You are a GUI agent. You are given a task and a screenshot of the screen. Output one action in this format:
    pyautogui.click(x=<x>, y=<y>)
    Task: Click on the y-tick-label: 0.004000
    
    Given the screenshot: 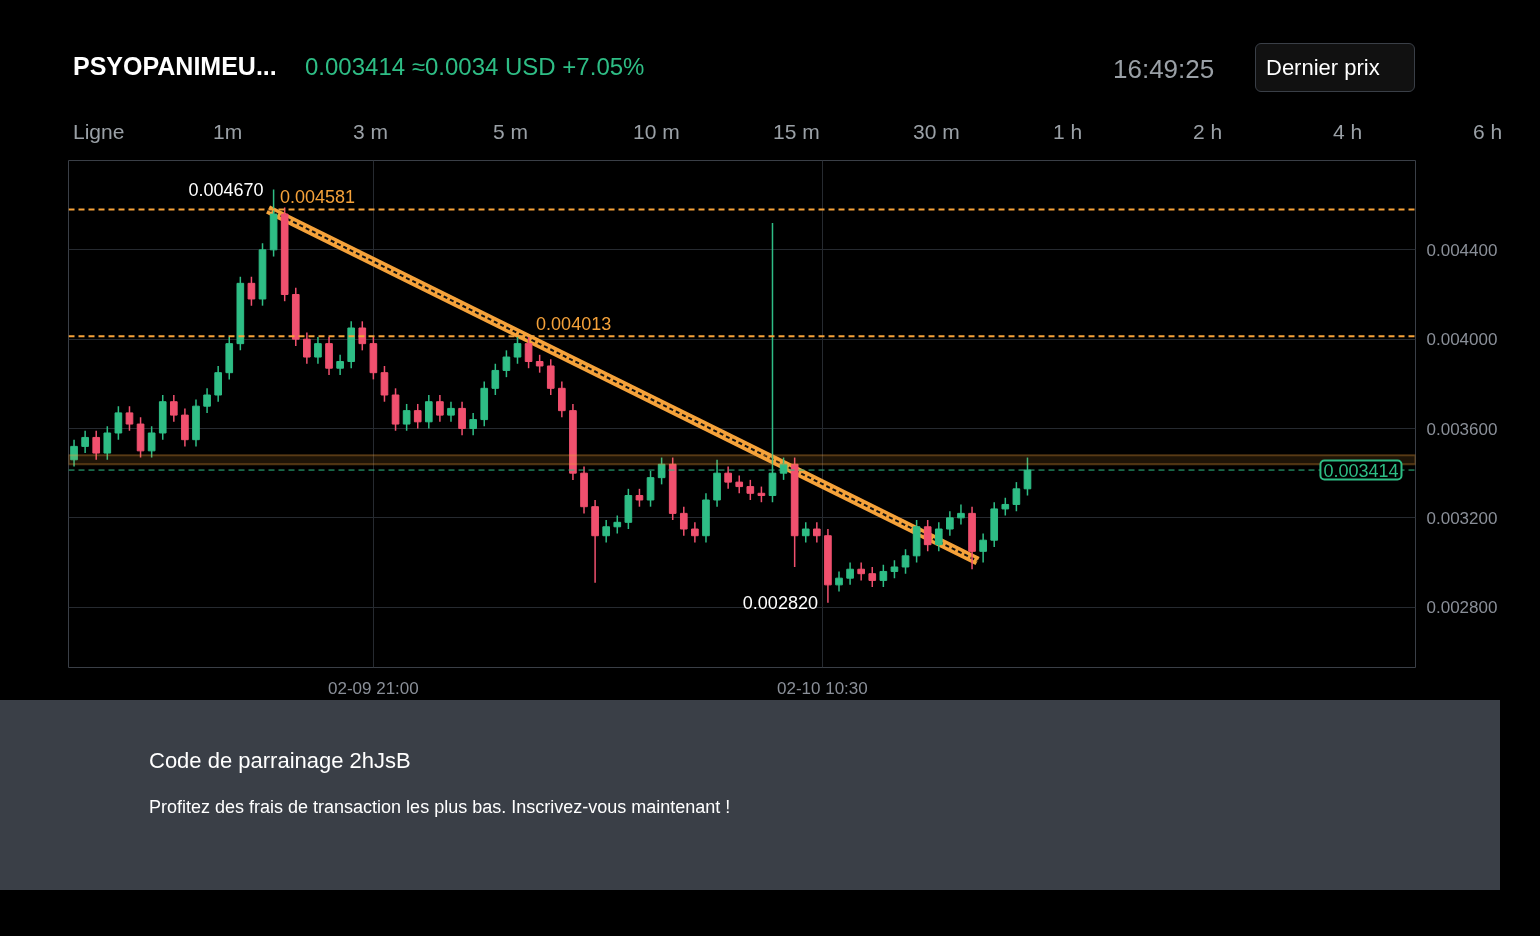 What is the action you would take?
    pyautogui.click(x=1462, y=340)
    